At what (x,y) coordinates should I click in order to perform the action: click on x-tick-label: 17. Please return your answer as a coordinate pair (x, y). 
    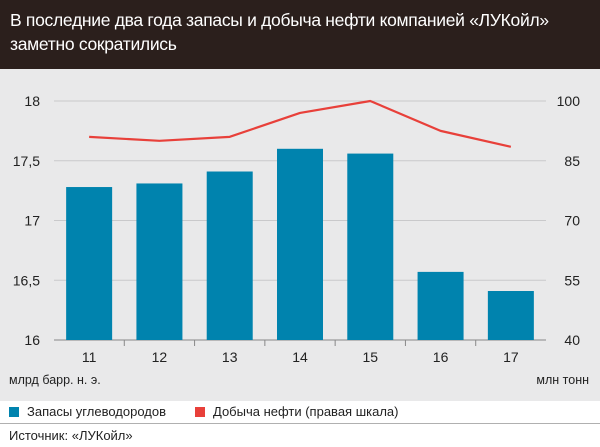
    Looking at the image, I should click on (511, 357).